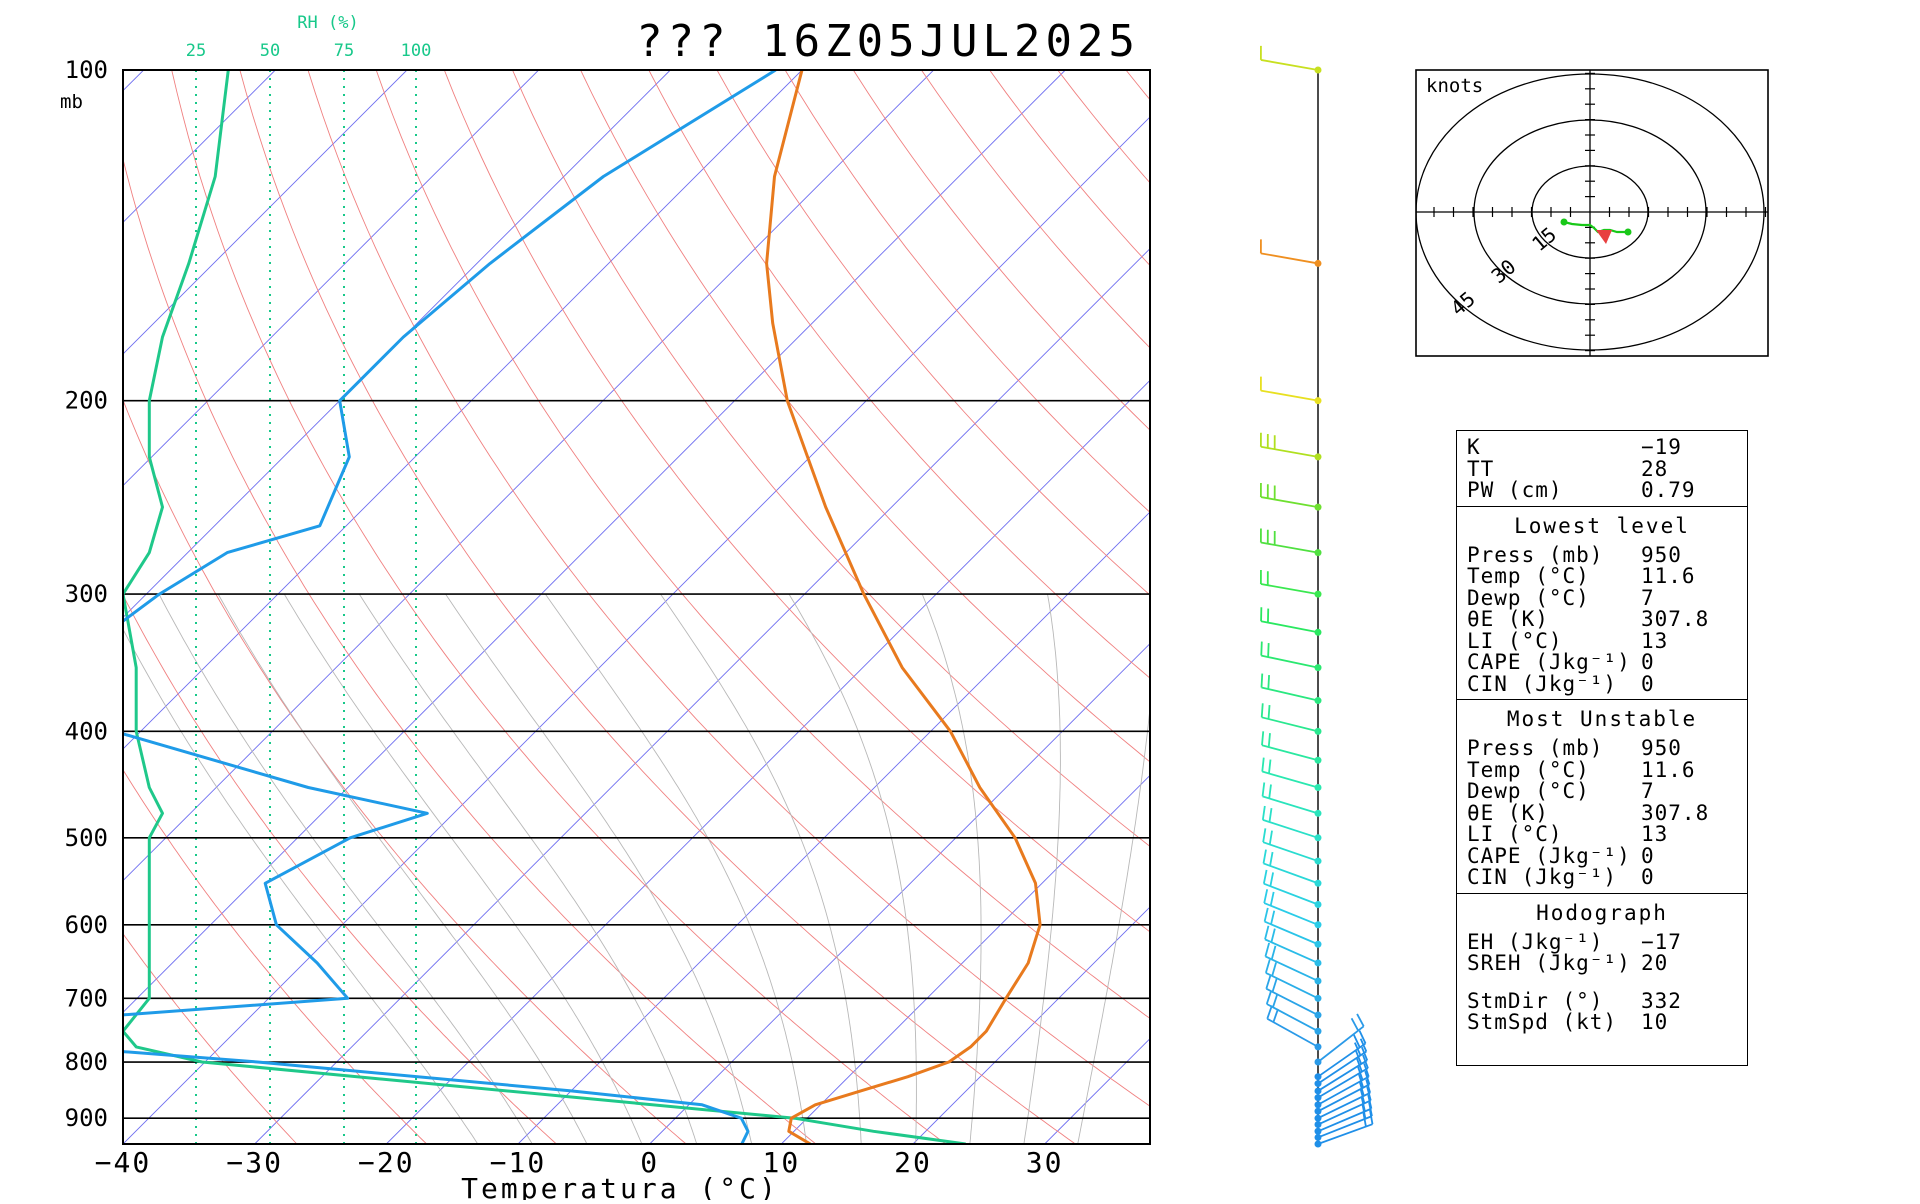 The height and width of the screenshot is (1204, 1920). Describe the element at coordinates (123, 1162) in the screenshot. I see `temperature-tick-label: −40` at that location.